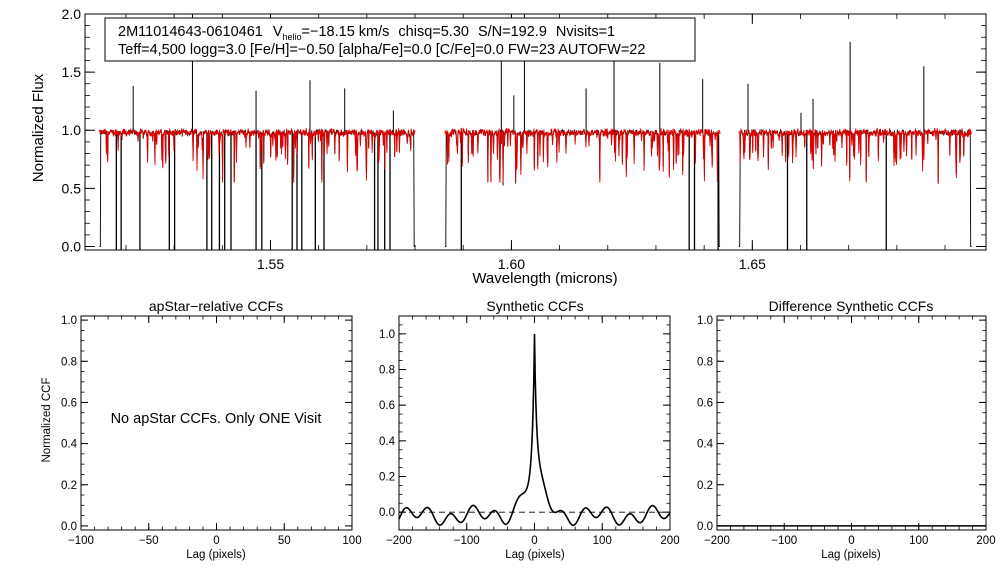 Image resolution: width=1008 pixels, height=576 pixels. I want to click on apstar-ccf-axes-frame, so click(216, 423).